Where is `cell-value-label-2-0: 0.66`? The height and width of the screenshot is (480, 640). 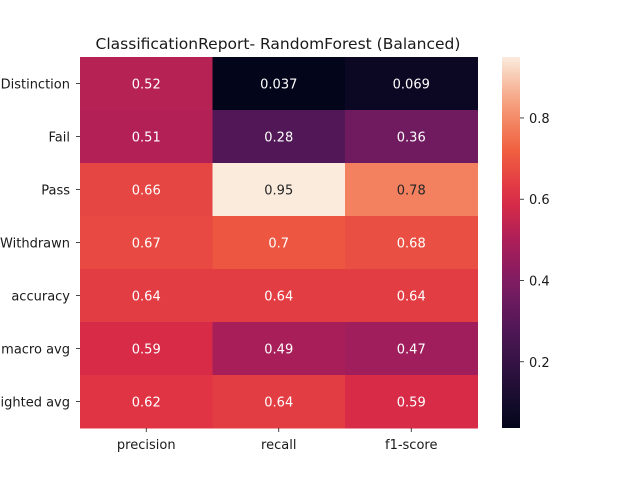 cell-value-label-2-0: 0.66 is located at coordinates (146, 191).